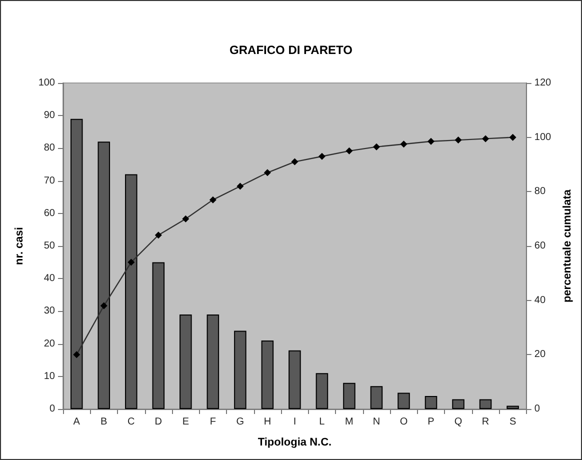 The width and height of the screenshot is (582, 460). Describe the element at coordinates (50, 148) in the screenshot. I see `y-tick-label: 80` at that location.